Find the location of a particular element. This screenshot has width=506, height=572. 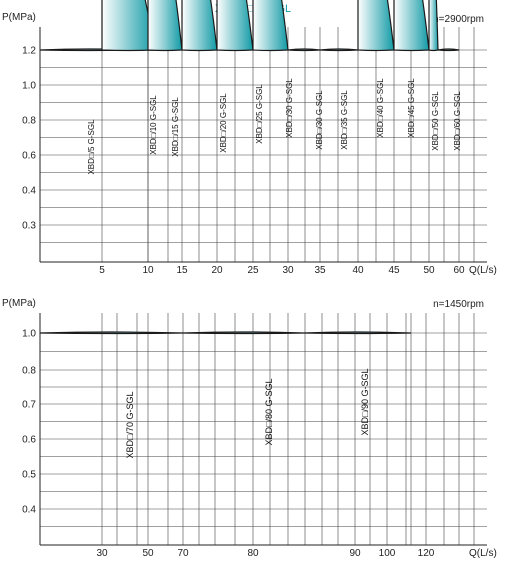

series-label: XBD□/35 G-SGL is located at coordinates (344, 120).